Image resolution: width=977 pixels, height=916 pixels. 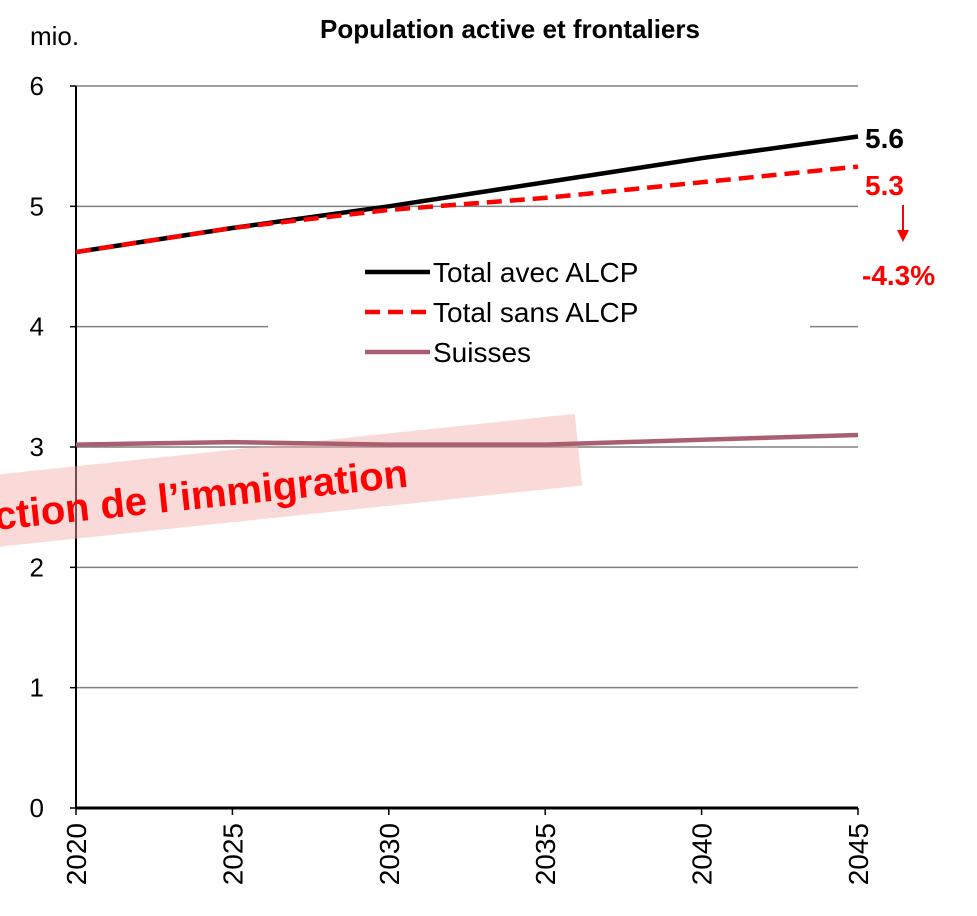 I want to click on chart-title: Population active et frontaliers, so click(x=510, y=29).